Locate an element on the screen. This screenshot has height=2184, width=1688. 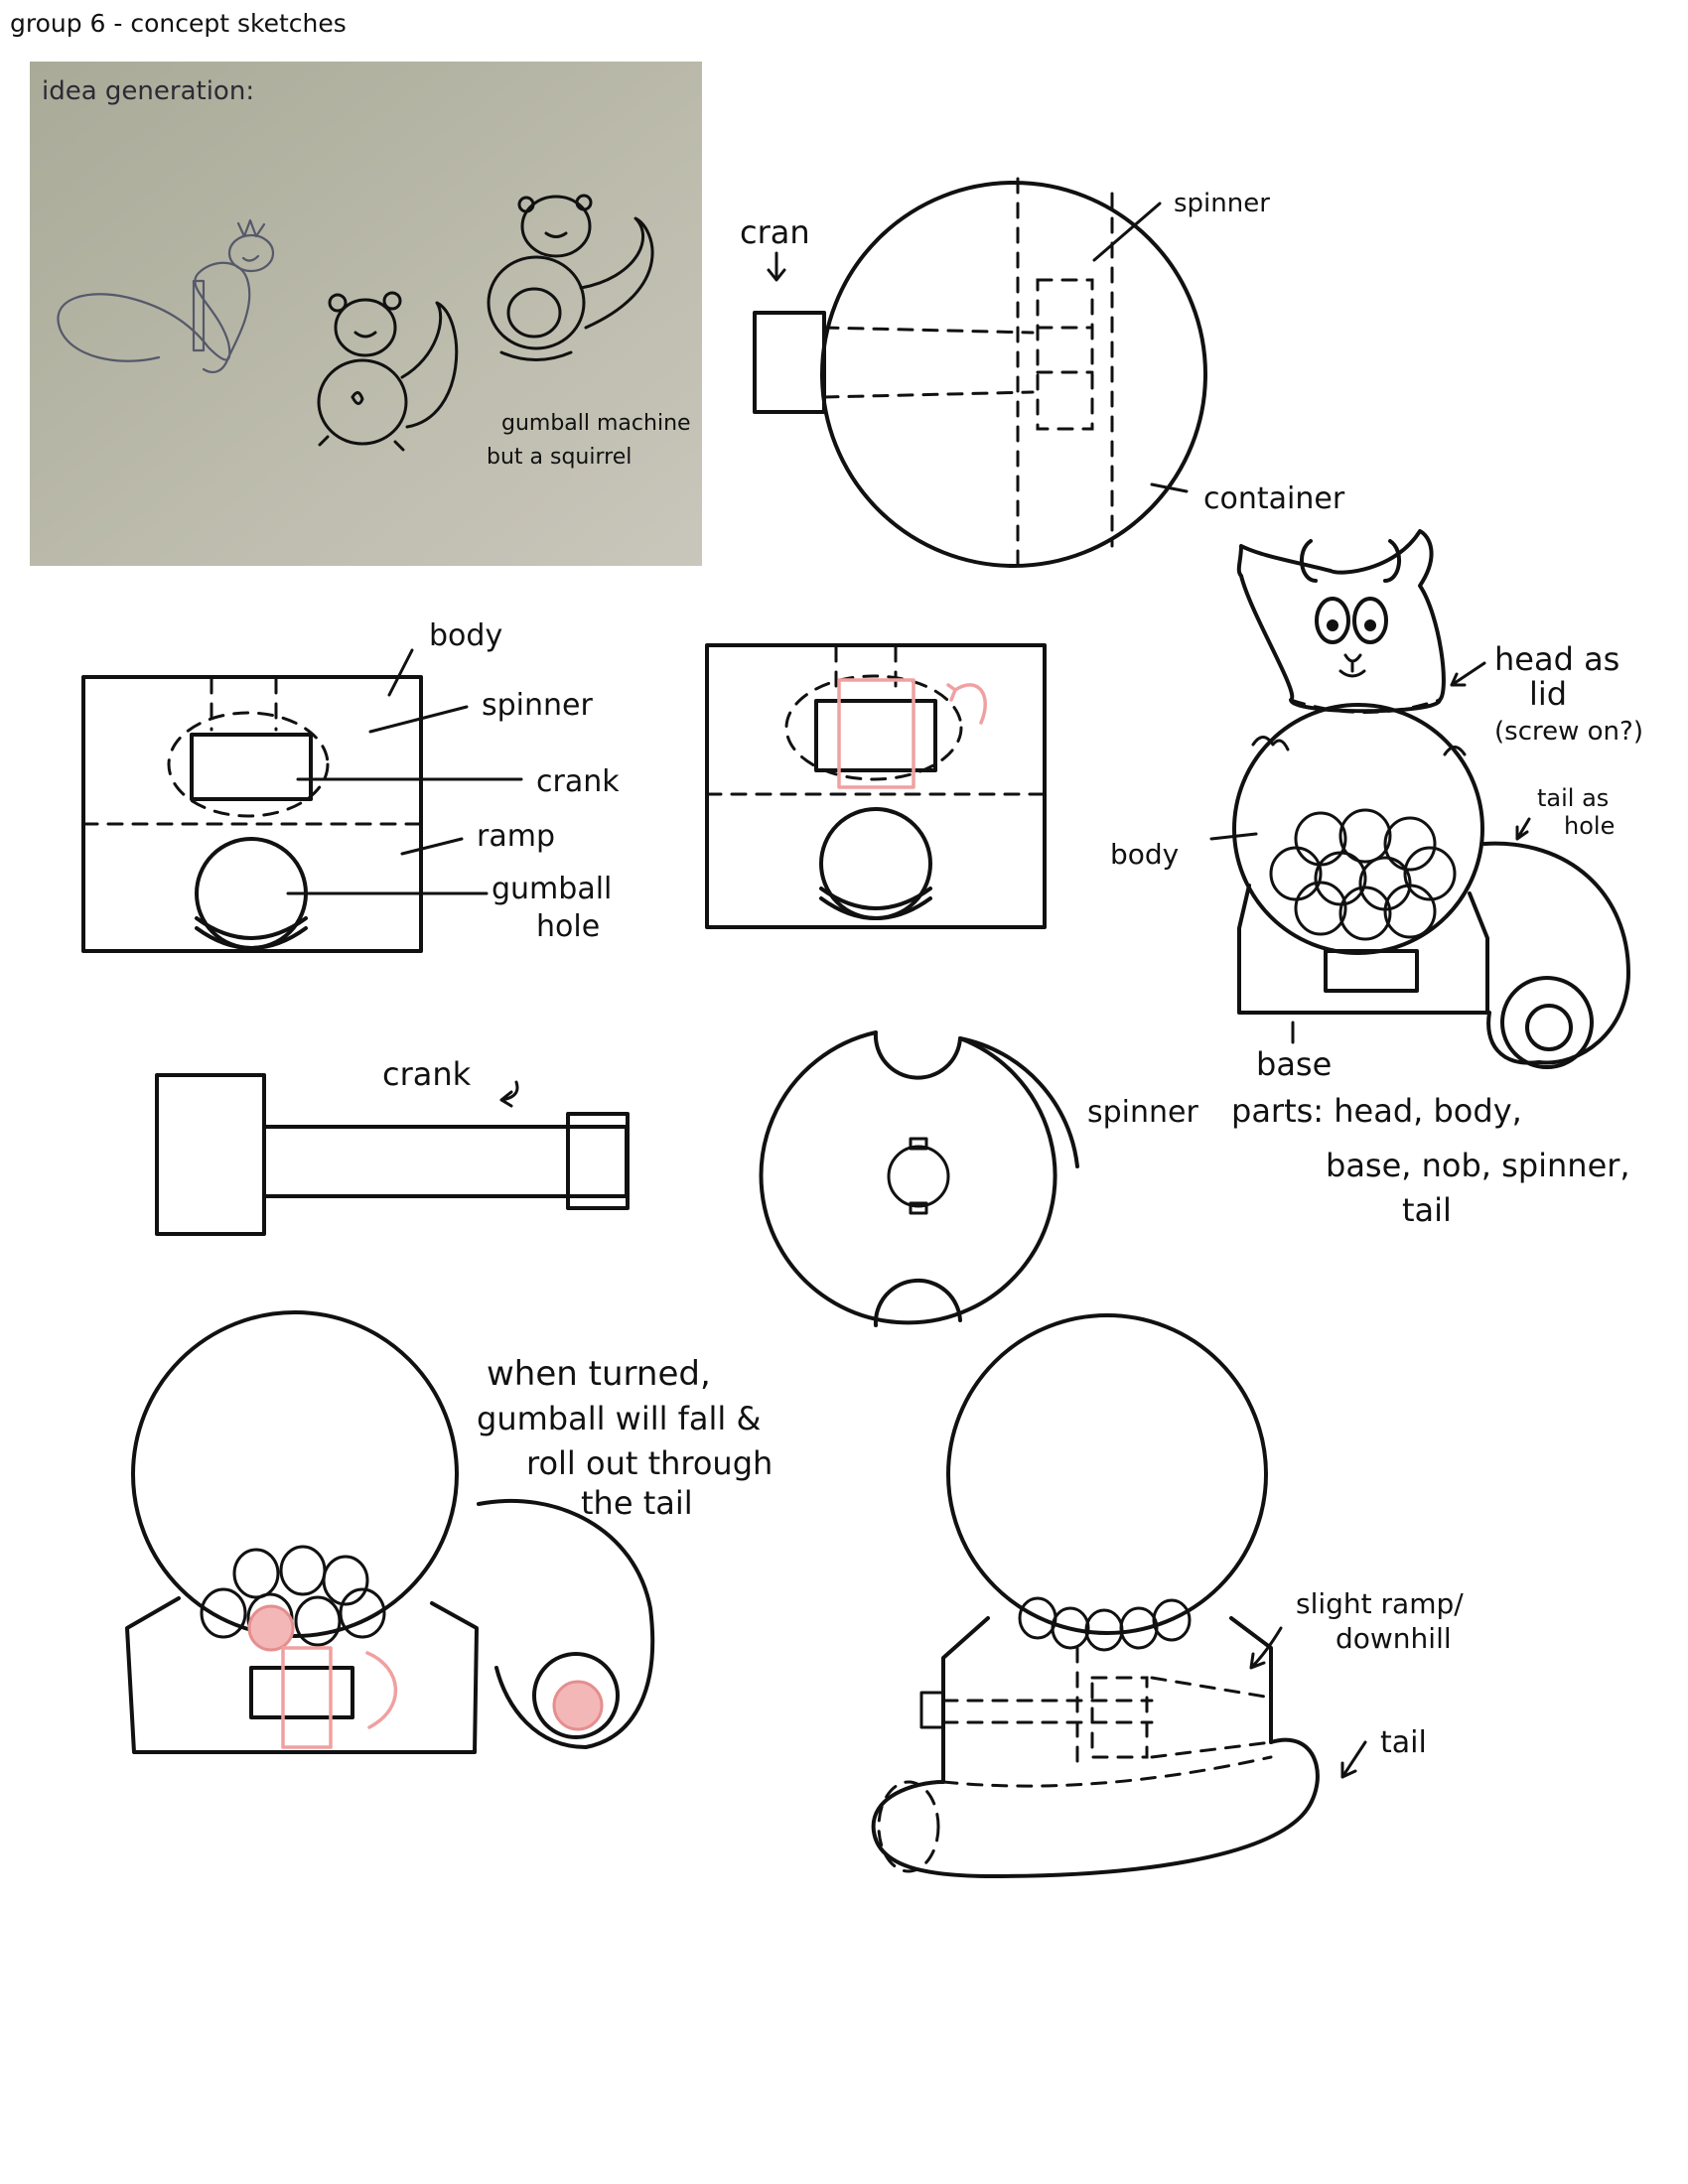
machine-gumballs is located at coordinates (293, 1598).